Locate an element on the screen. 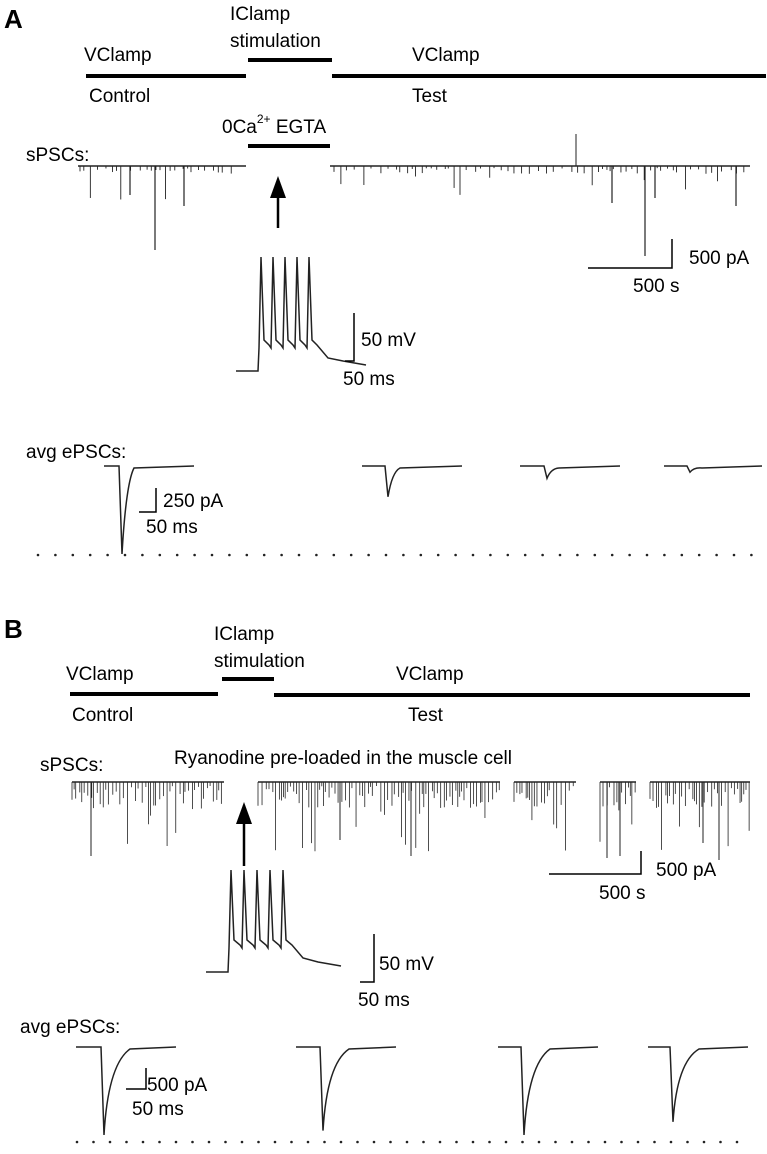 Image resolution: width=767 pixels, height=1154 pixels. panel-b-epsc-scale-bar: 500 pA 50 ms is located at coordinates (167, 1094).